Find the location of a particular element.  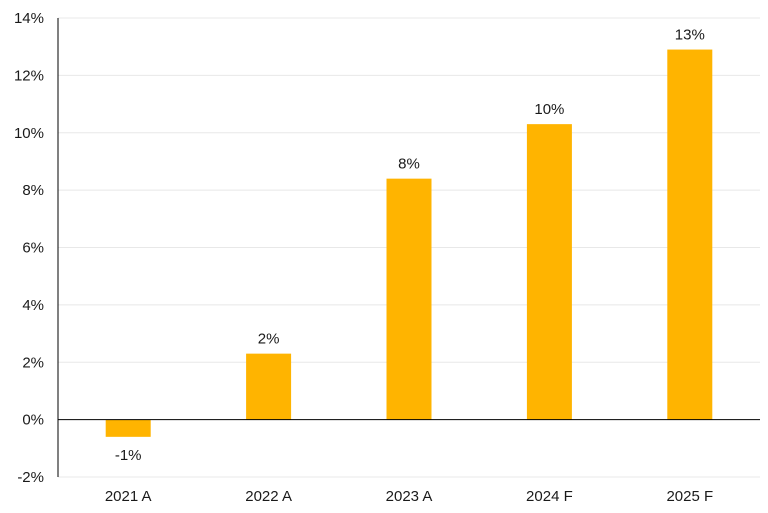

x-tick-label: 2022 A is located at coordinates (268, 496).